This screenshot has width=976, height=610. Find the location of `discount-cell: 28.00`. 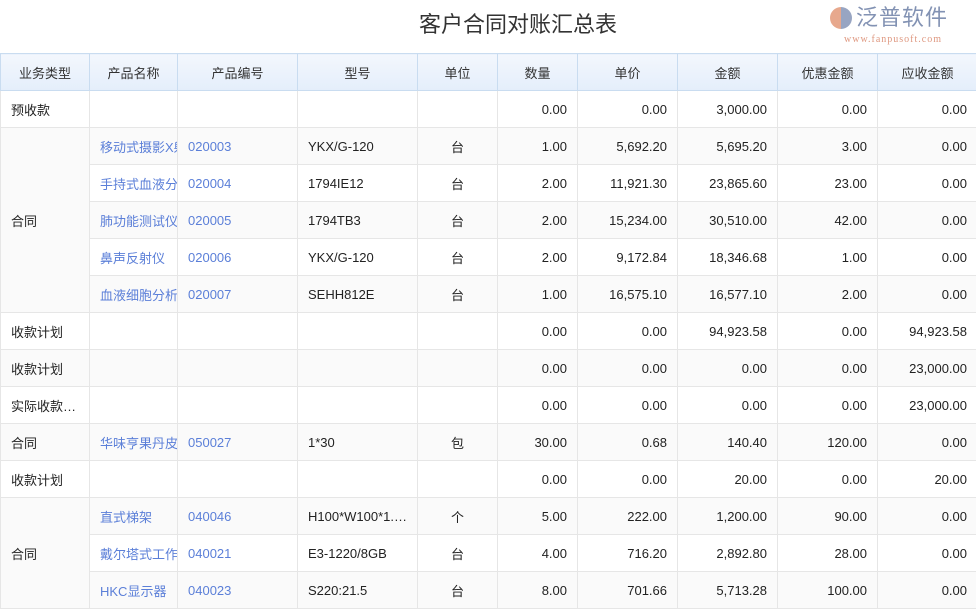

discount-cell: 28.00 is located at coordinates (827, 553).